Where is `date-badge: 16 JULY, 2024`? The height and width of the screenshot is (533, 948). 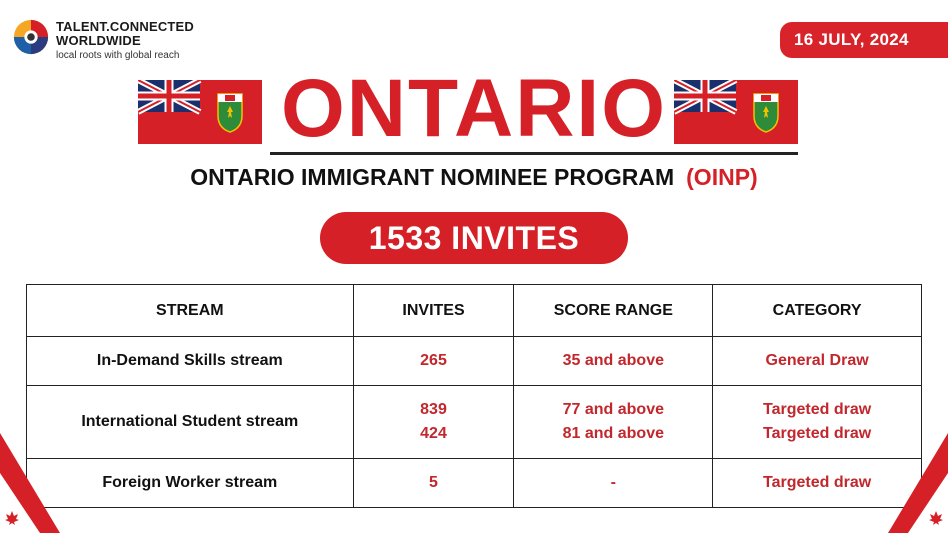
date-badge: 16 JULY, 2024 is located at coordinates (864, 40).